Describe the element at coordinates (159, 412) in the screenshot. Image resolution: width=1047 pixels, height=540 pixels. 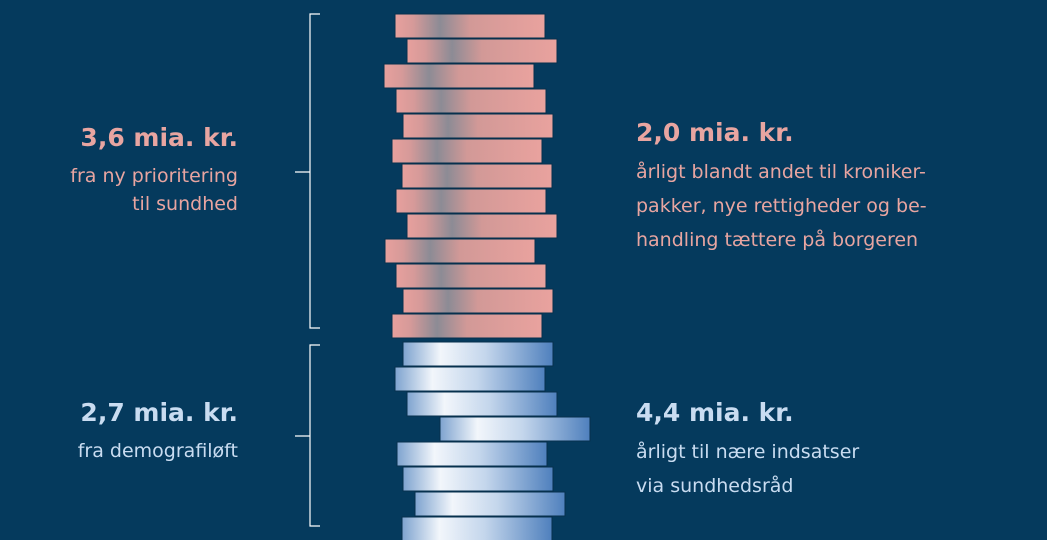
I see `amount: 2,7 mia. kr.` at that location.